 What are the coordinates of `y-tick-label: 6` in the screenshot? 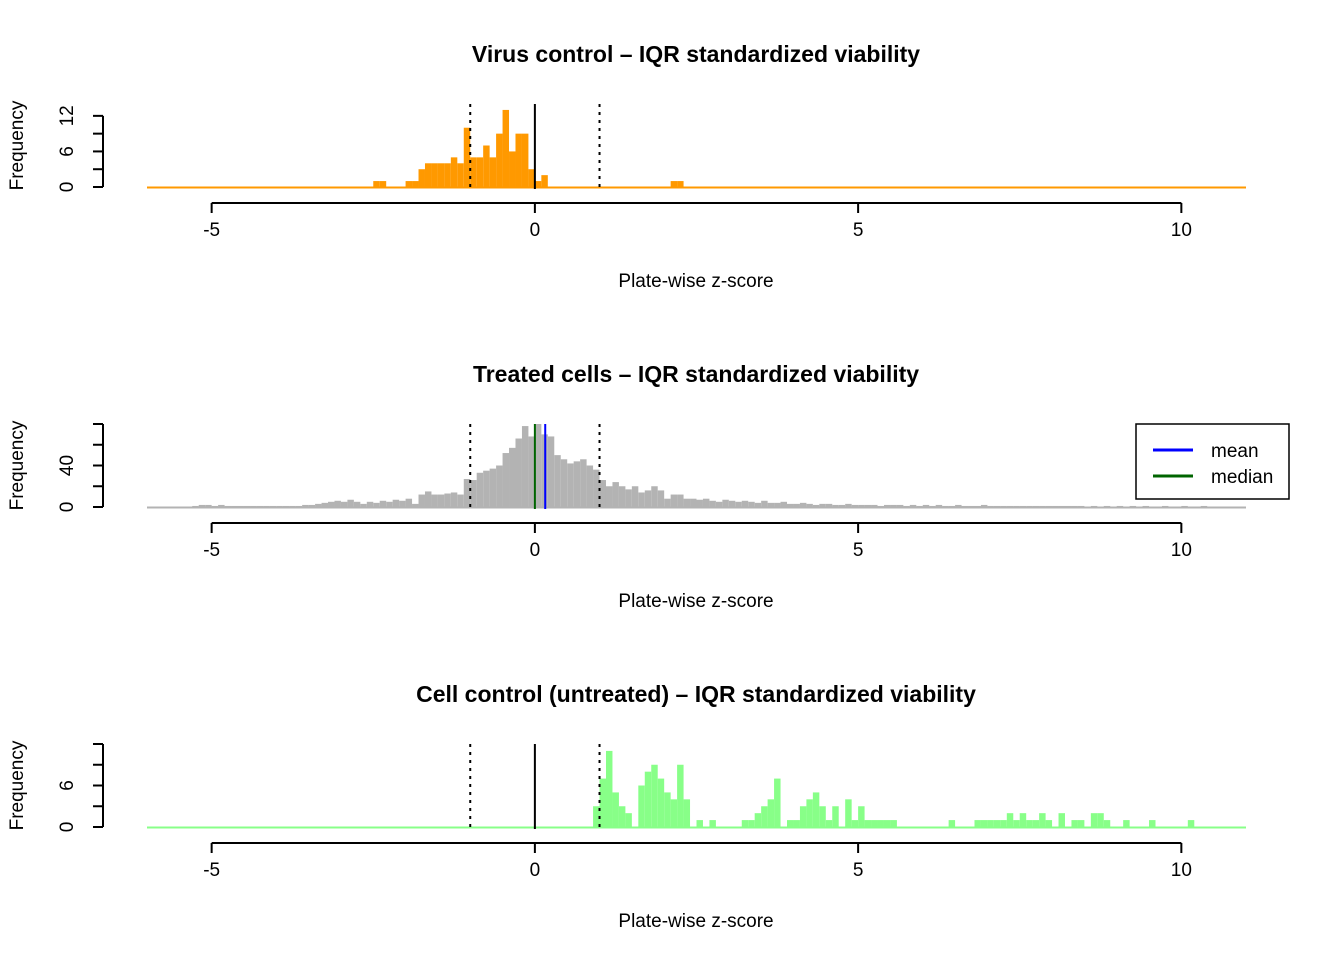 It's located at (67, 151).